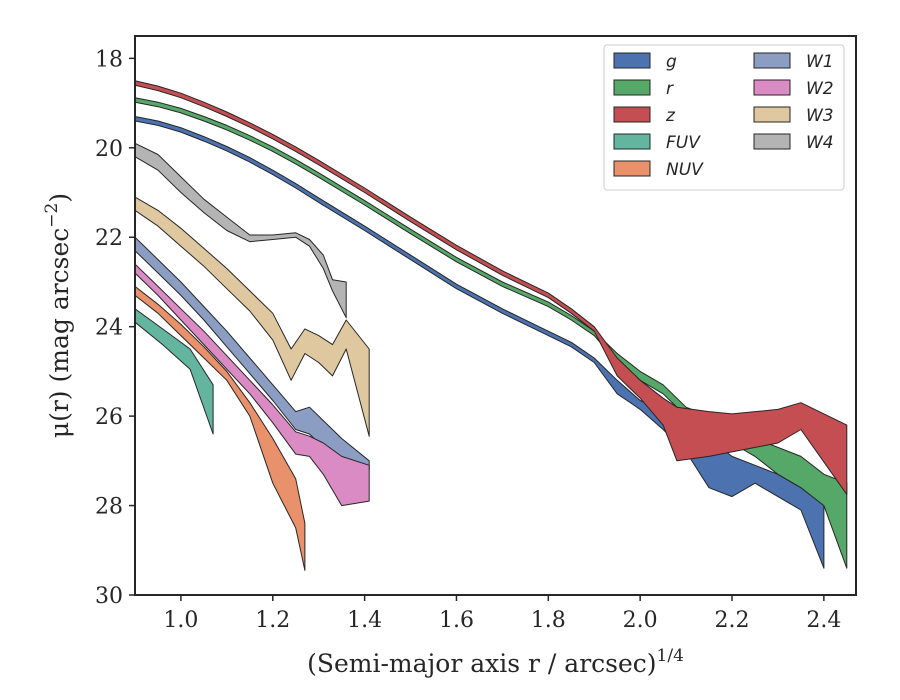 This screenshot has height=700, width=900. Describe the element at coordinates (109, 328) in the screenshot. I see `y-tick-label: 24` at that location.